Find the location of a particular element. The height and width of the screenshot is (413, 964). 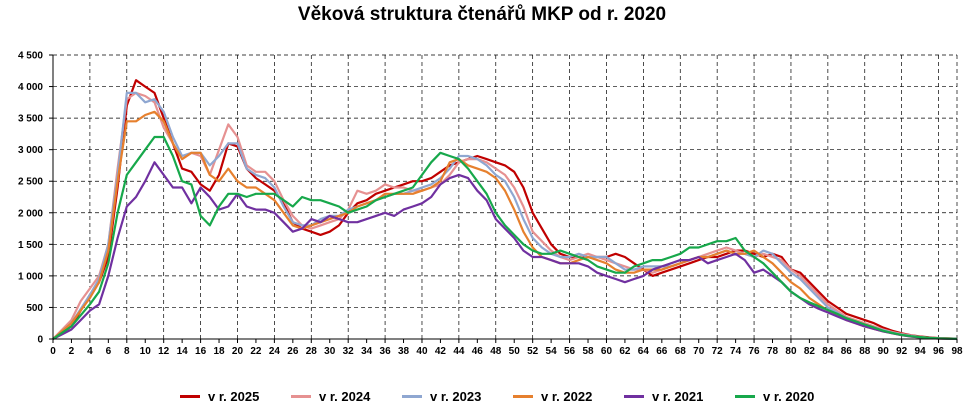

x-tick-label: 22 is located at coordinates (256, 351).